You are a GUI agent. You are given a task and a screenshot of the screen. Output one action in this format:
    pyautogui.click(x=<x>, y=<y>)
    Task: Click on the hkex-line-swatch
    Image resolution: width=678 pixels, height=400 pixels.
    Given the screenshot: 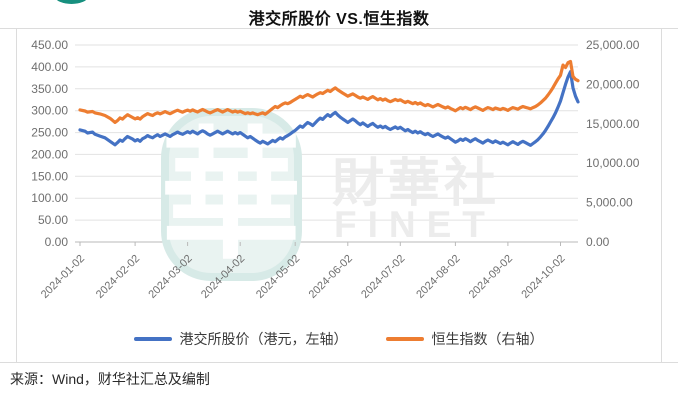 What is the action you would take?
    pyautogui.click(x=152, y=339)
    